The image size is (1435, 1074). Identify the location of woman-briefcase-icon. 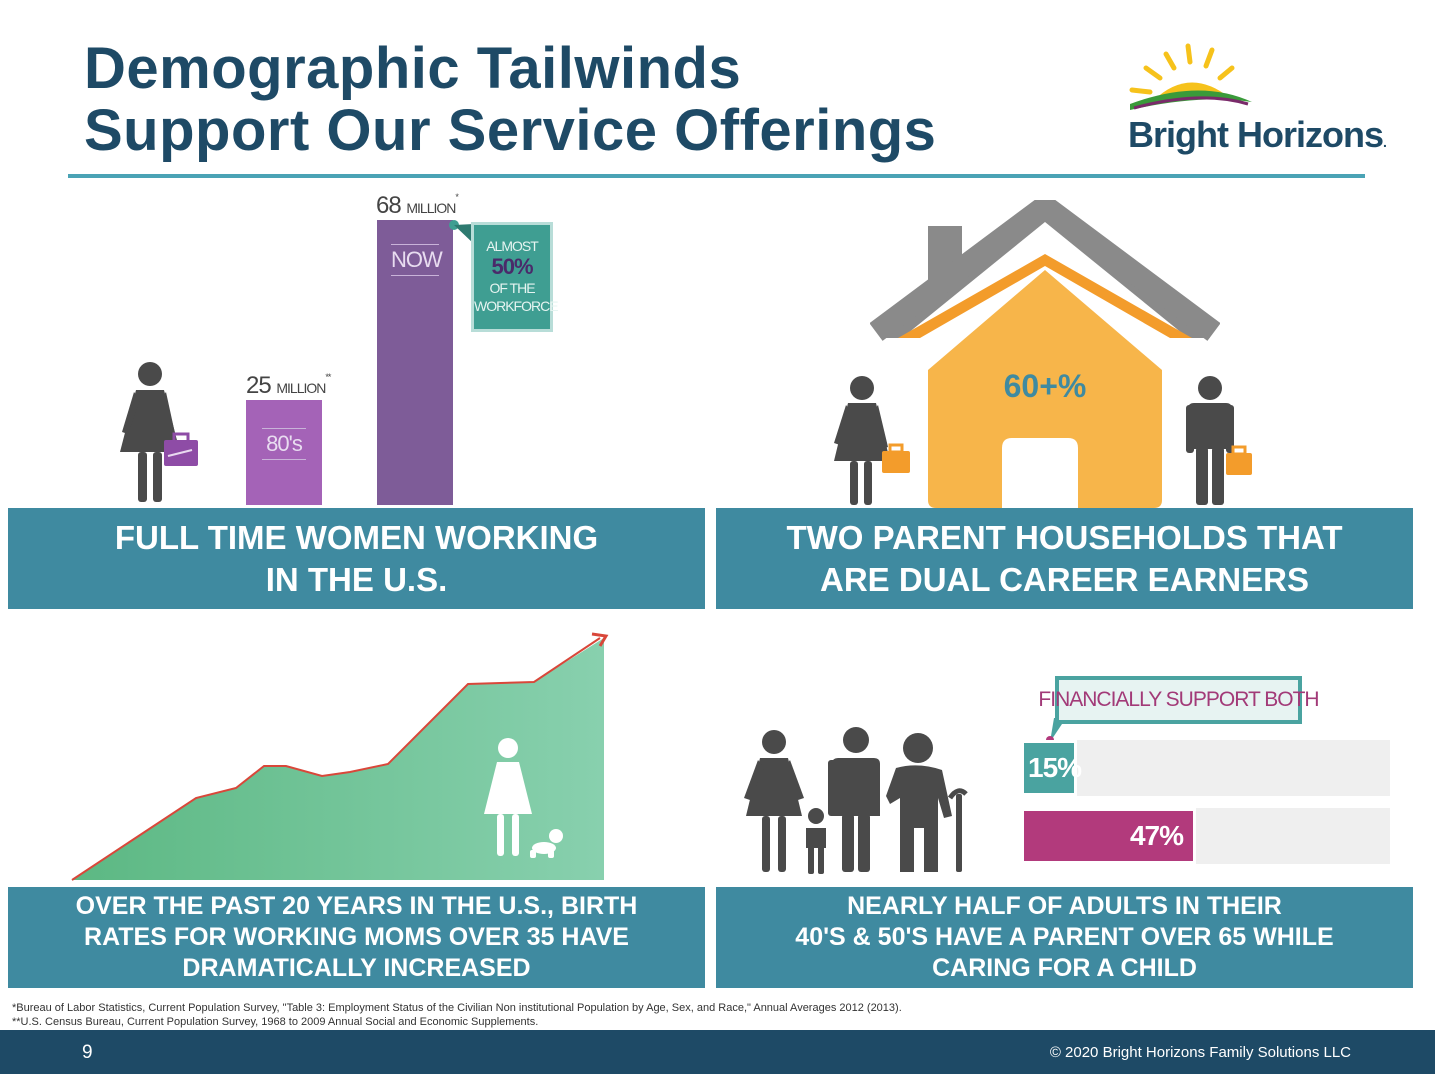
(872, 440).